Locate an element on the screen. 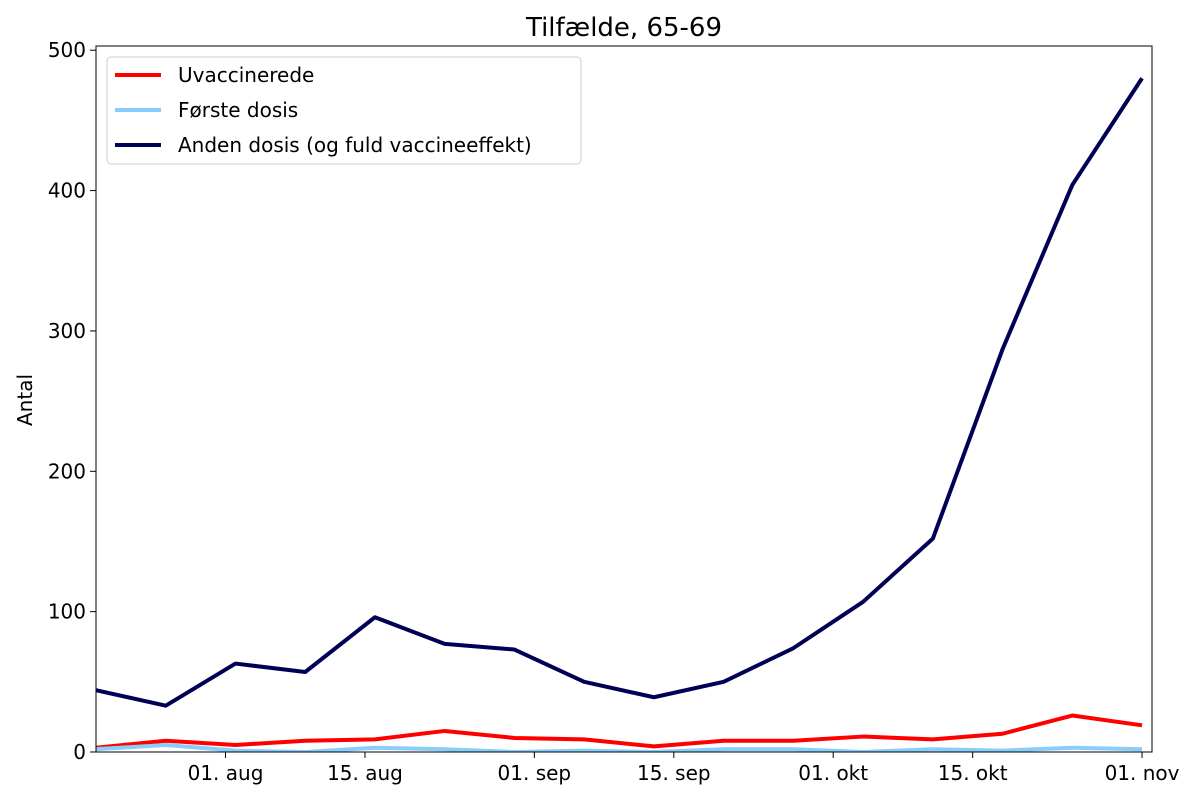 The width and height of the screenshot is (1200, 800). legend-label-2: Første dosis is located at coordinates (238, 110).